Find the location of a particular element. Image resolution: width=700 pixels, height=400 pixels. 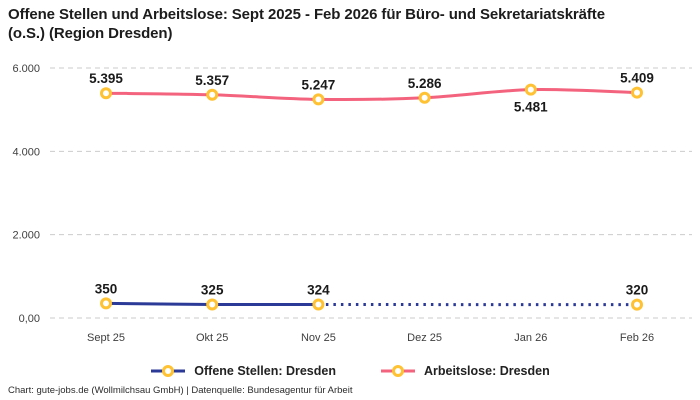

x-axis-tick-label: Jan 26 is located at coordinates (530, 338).